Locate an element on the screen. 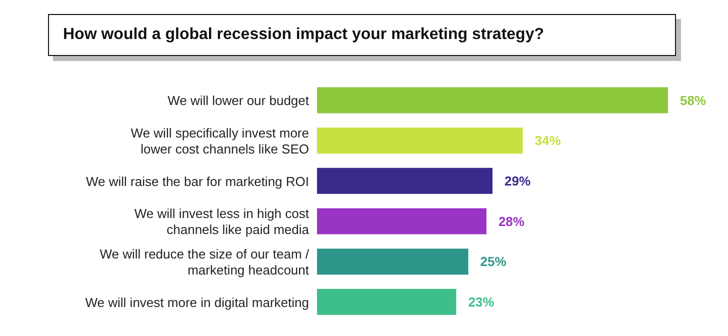  y-tick-label: We will reduce the size of our team / marketing headcount is located at coordinates (205, 261).